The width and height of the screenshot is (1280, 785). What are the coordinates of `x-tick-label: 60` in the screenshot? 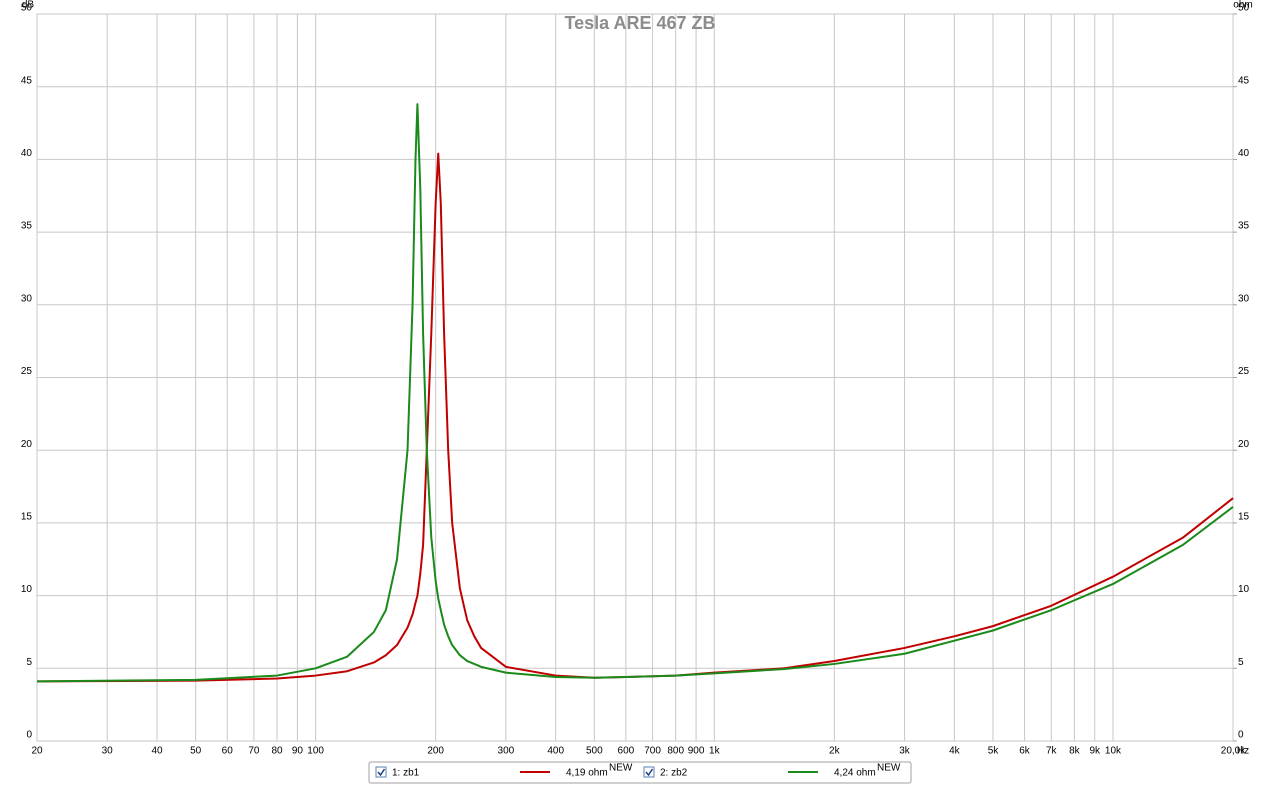 It's located at (228, 751).